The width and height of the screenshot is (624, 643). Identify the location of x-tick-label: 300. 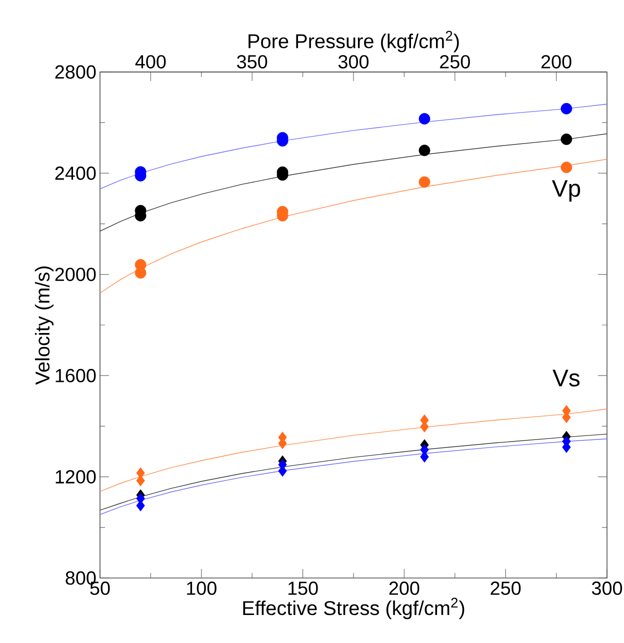
(607, 588).